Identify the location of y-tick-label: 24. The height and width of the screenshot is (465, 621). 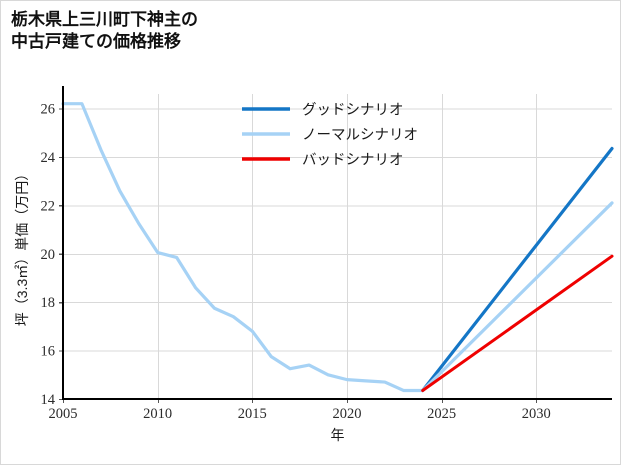
(48, 158).